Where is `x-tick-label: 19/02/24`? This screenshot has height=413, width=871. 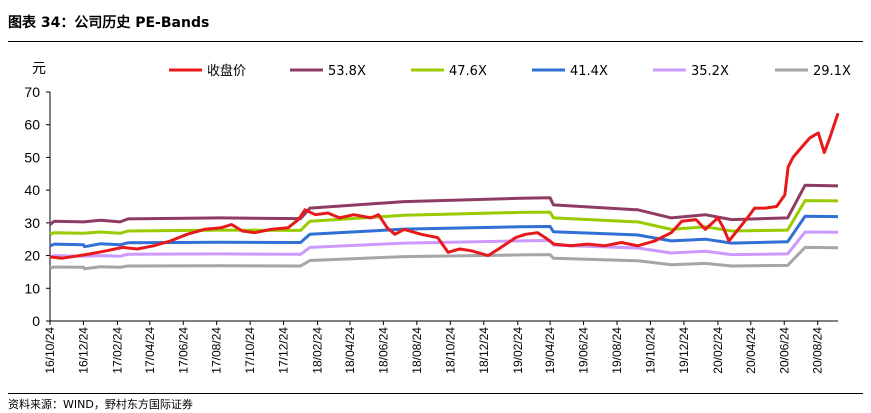
x-tick-label: 19/02/24 is located at coordinates (518, 350).